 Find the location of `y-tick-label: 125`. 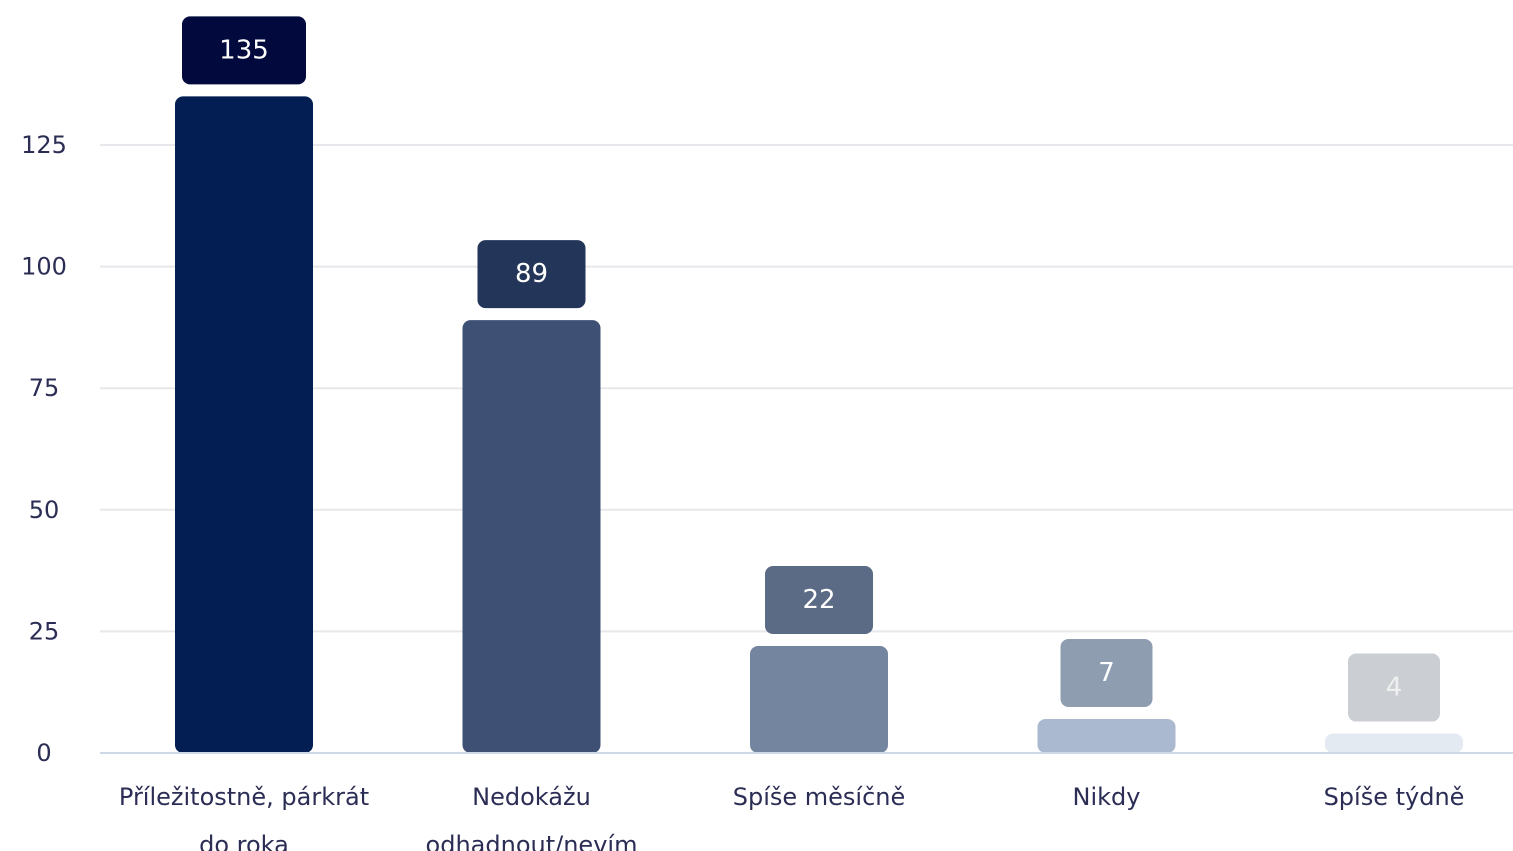

y-tick-label: 125 is located at coordinates (44, 145).